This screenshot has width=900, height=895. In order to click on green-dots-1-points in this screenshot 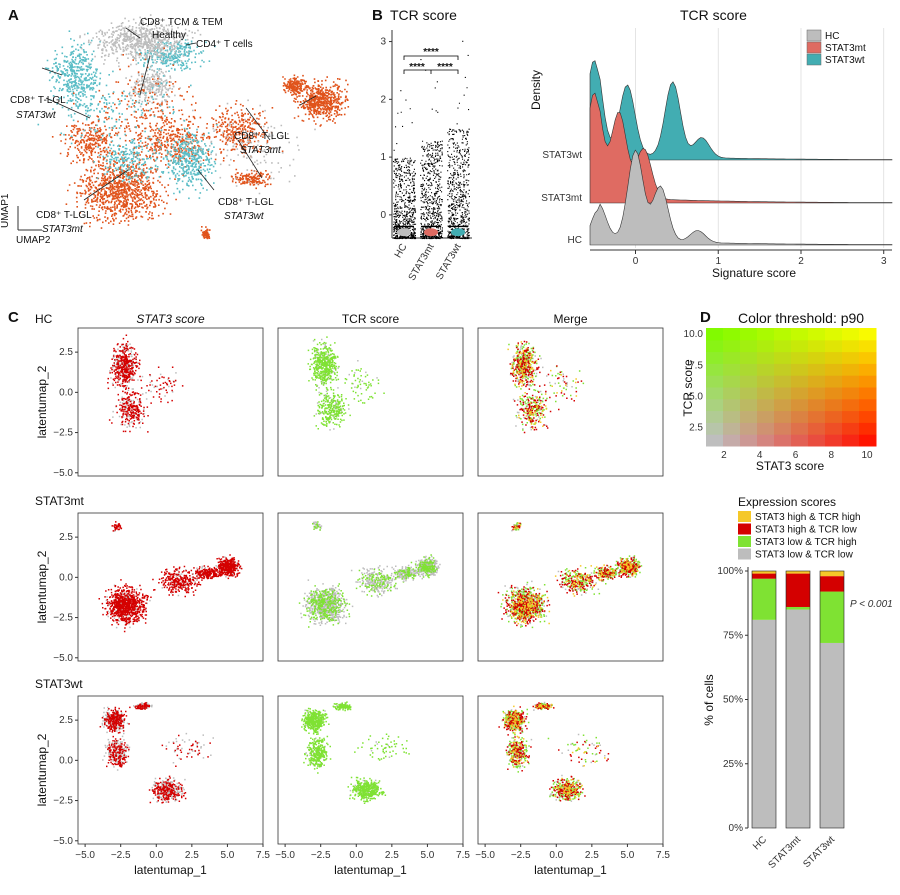, I will do `click(332, 408)`.